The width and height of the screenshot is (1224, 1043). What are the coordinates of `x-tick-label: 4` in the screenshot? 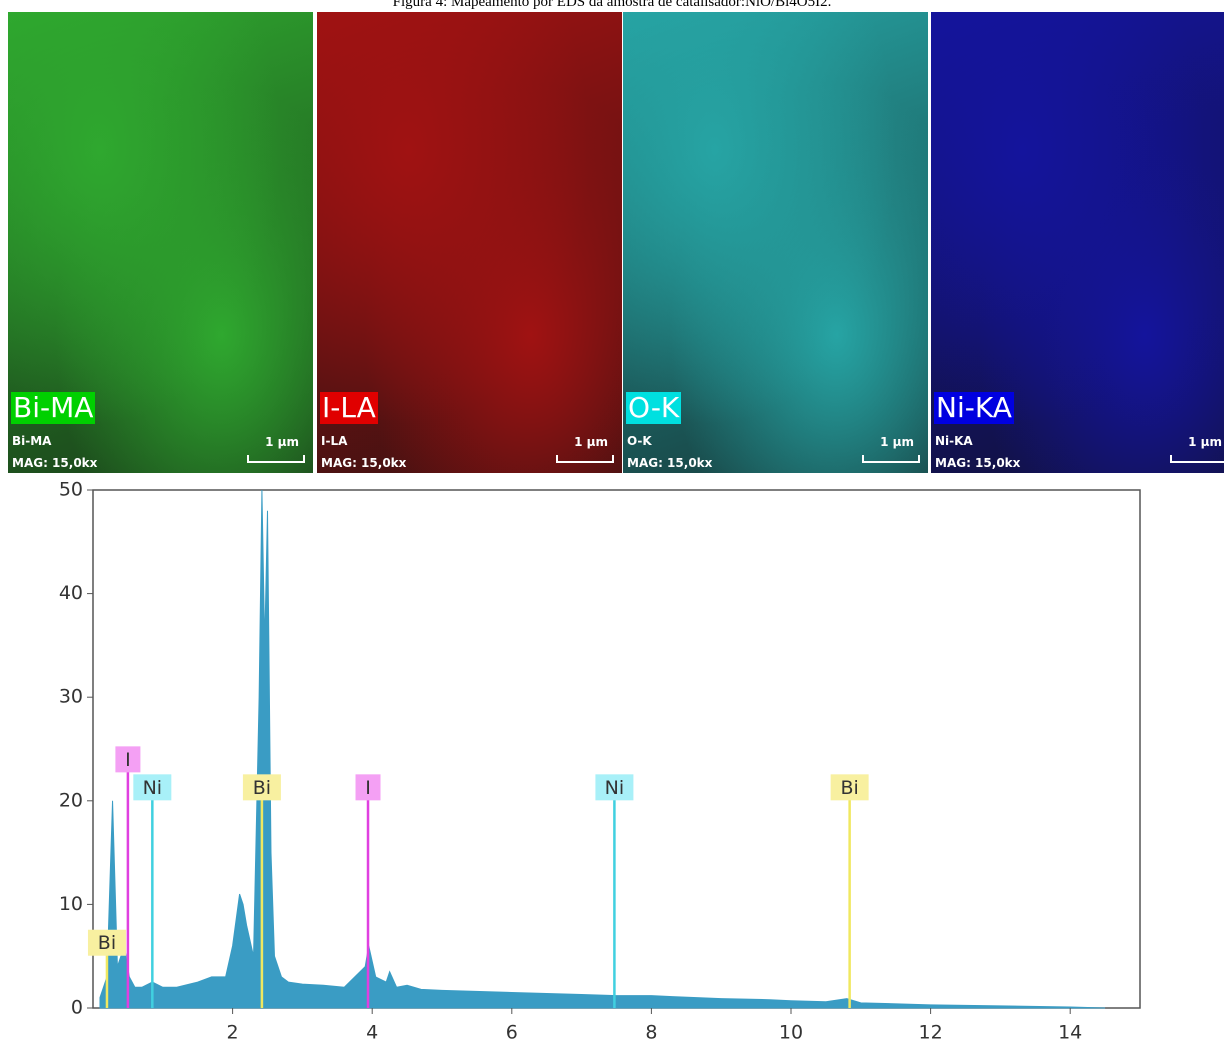 It's located at (372, 1032).